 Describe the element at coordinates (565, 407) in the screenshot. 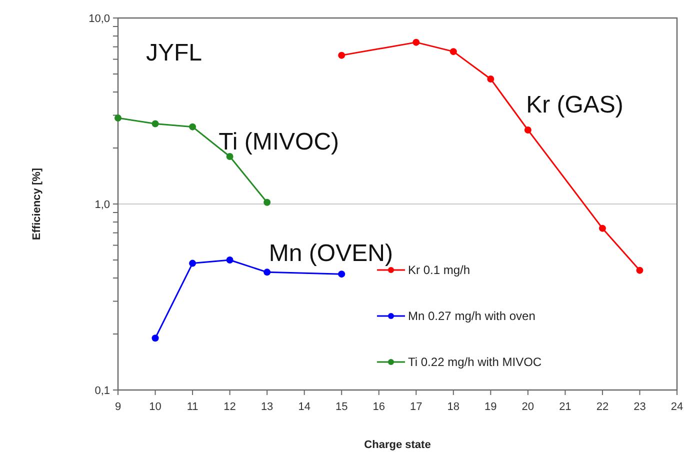

I see `x-tick-label: 21` at that location.